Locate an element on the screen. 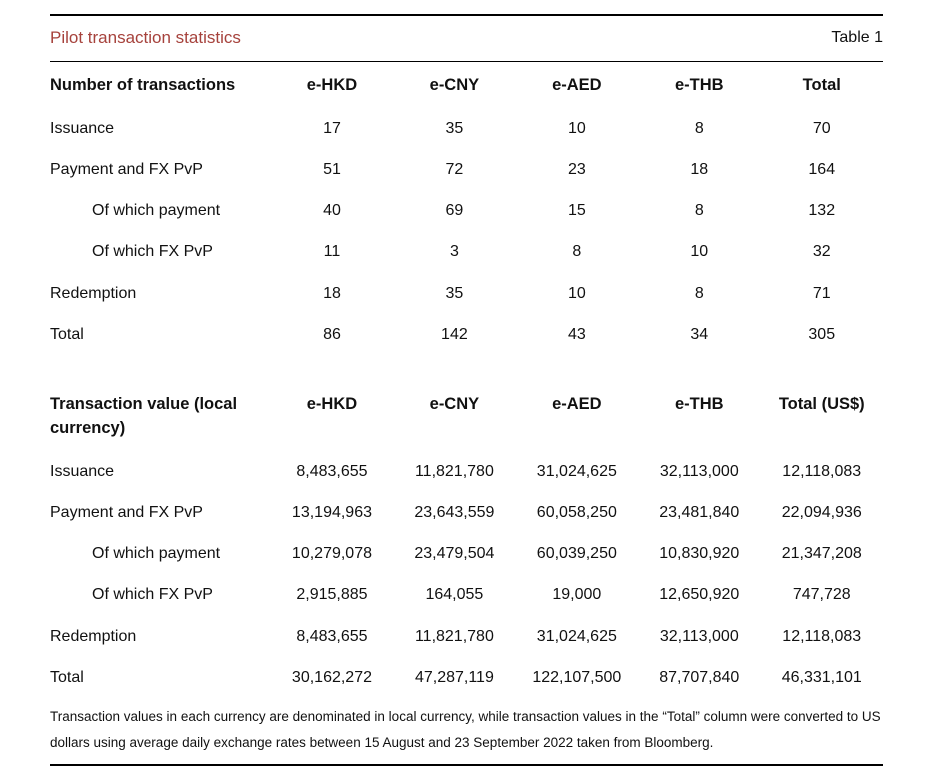  row-label: Of which payment is located at coordinates (156, 211).